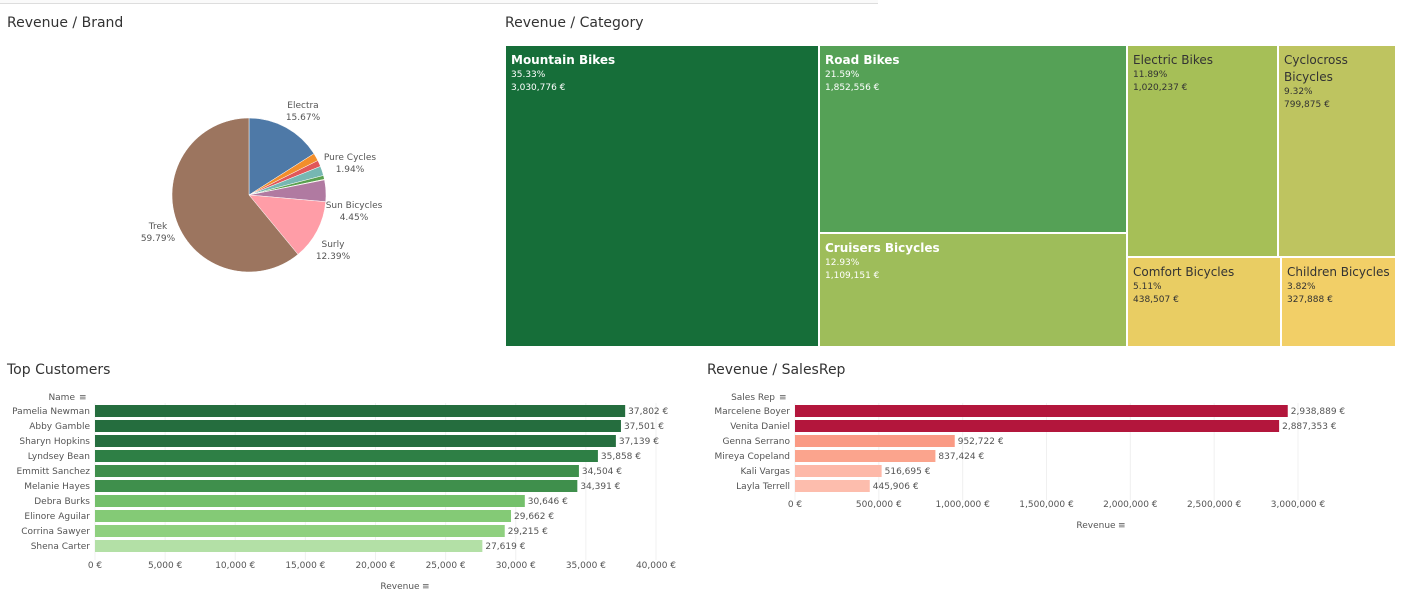  What do you see at coordinates (334, 245) in the screenshot?
I see `pie-label: Surly` at bounding box center [334, 245].